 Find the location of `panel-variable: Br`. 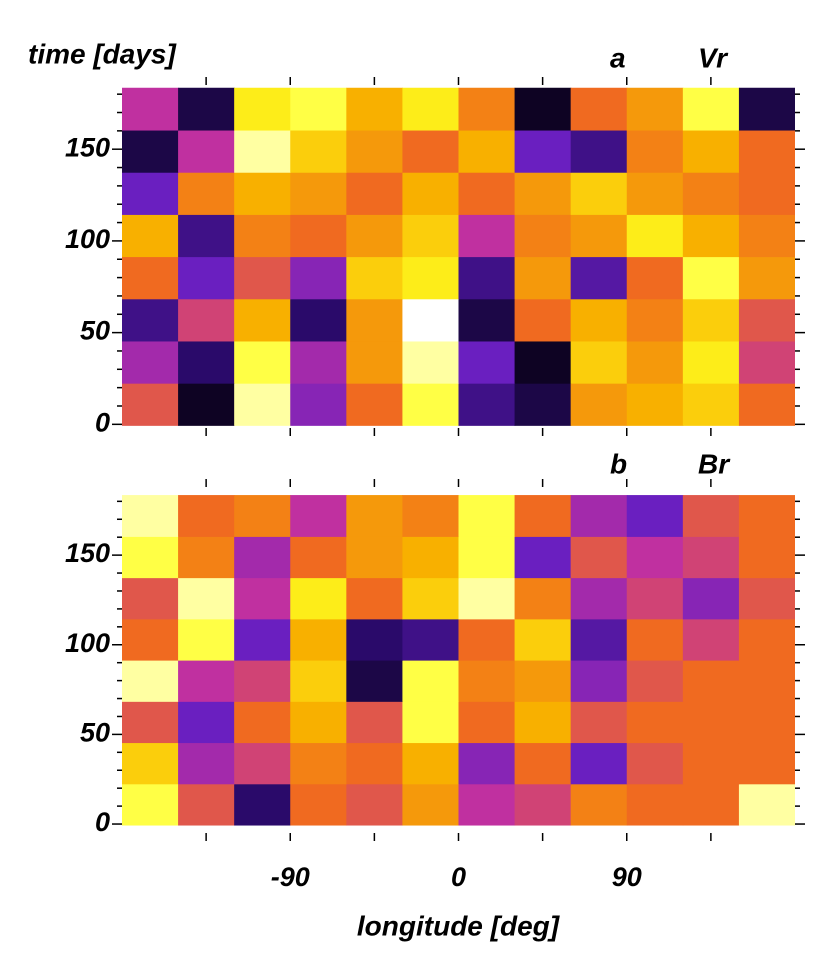

panel-variable: Br is located at coordinates (714, 463).